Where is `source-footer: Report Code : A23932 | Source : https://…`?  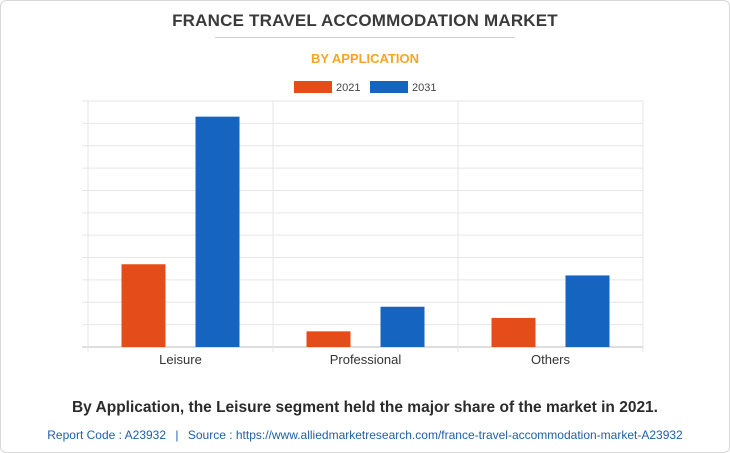 source-footer: Report Code : A23932 | Source : https://… is located at coordinates (365, 435).